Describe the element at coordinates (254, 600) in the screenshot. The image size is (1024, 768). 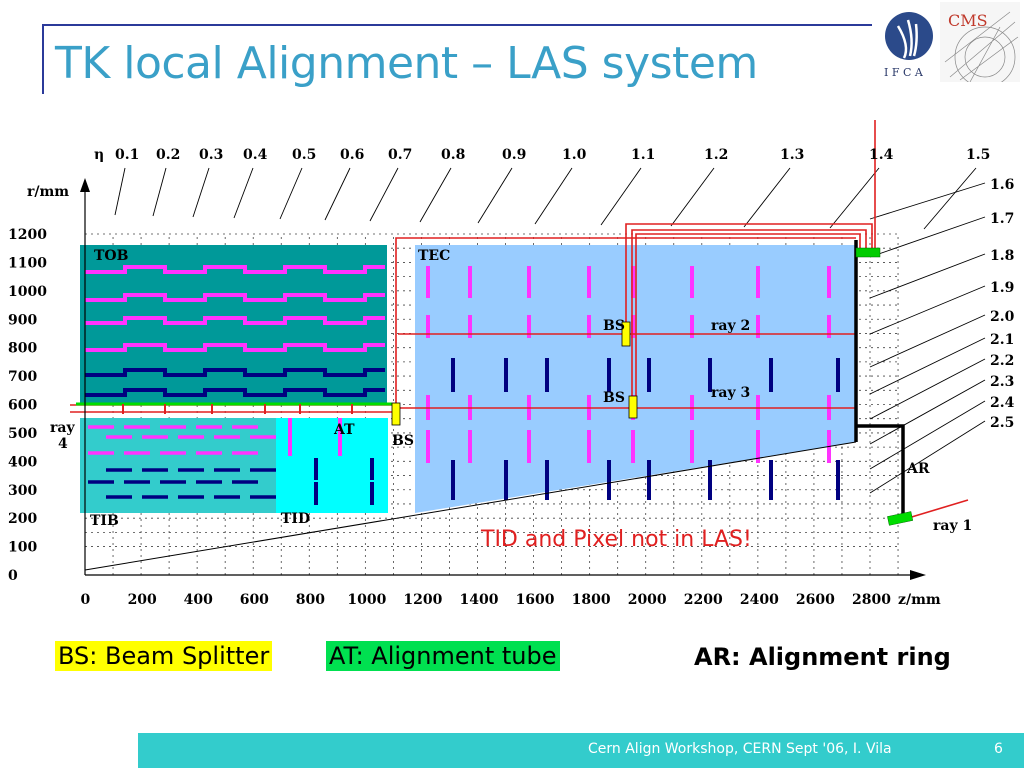
I see `x-tick-label: 600` at that location.